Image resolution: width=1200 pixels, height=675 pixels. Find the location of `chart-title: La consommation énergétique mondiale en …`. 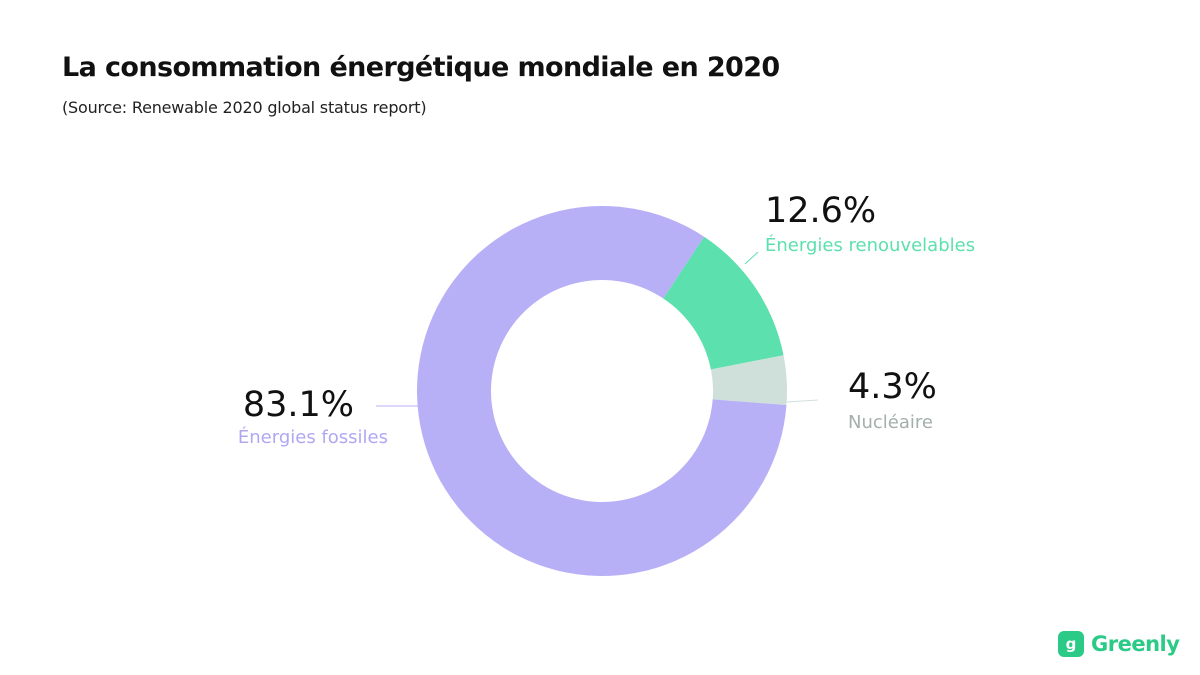

chart-title: La consommation énergétique mondiale en … is located at coordinates (421, 67).